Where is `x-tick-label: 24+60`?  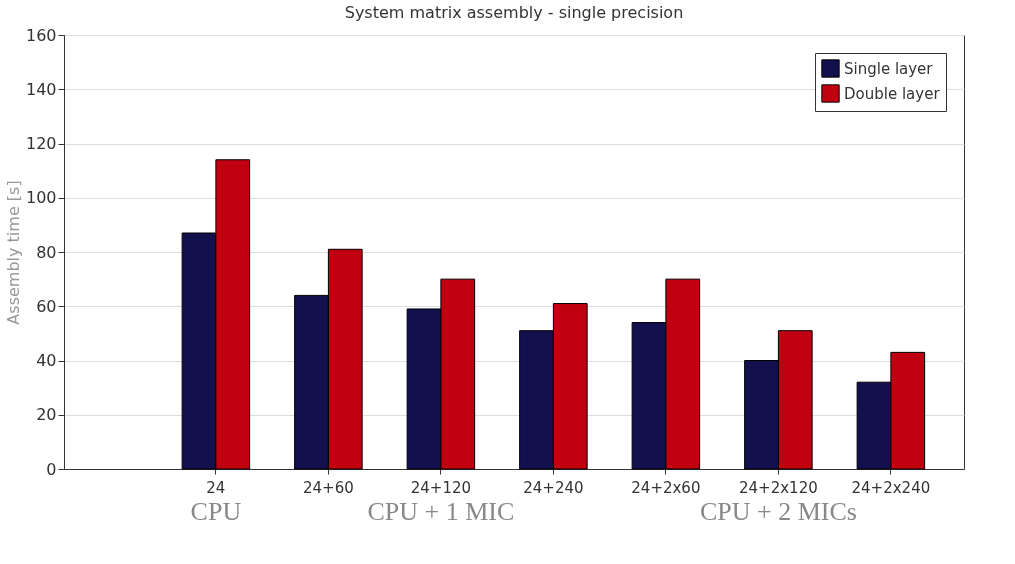 x-tick-label: 24+60 is located at coordinates (328, 487).